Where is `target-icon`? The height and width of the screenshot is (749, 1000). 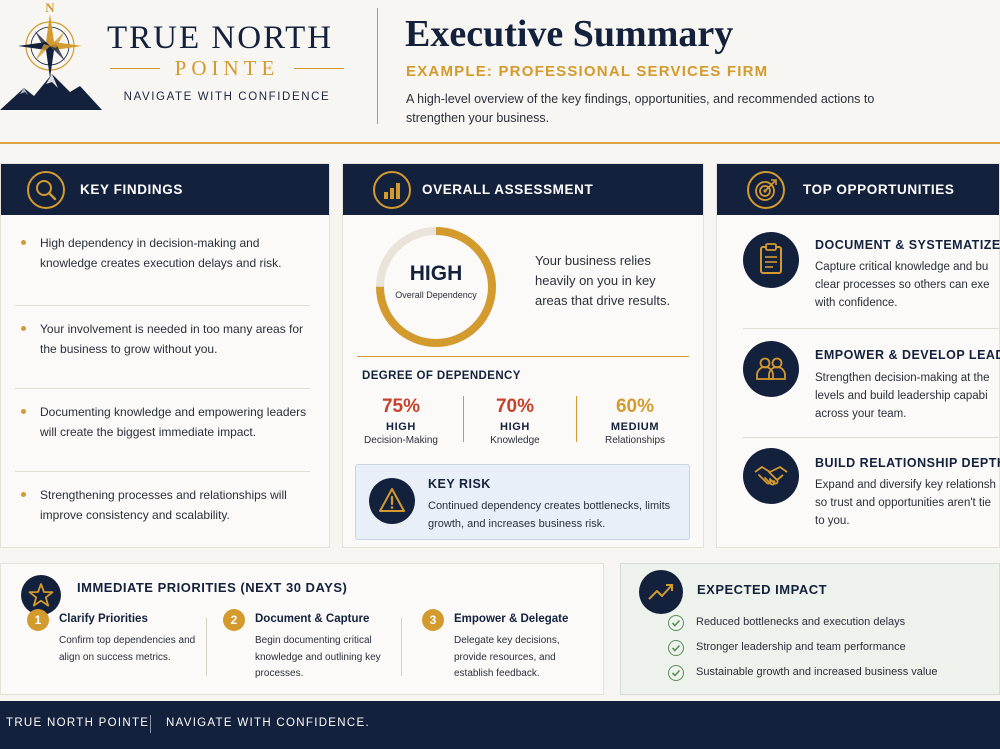
target-icon is located at coordinates (766, 190).